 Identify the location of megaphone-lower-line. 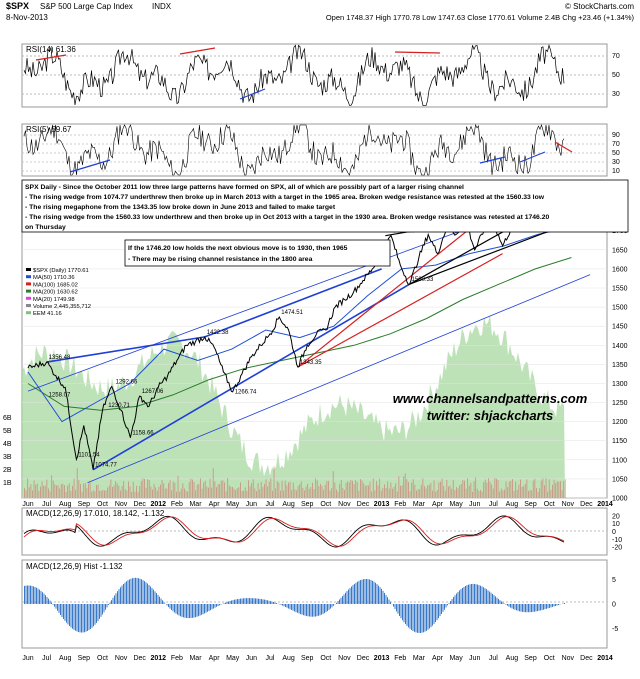
(400, 310).